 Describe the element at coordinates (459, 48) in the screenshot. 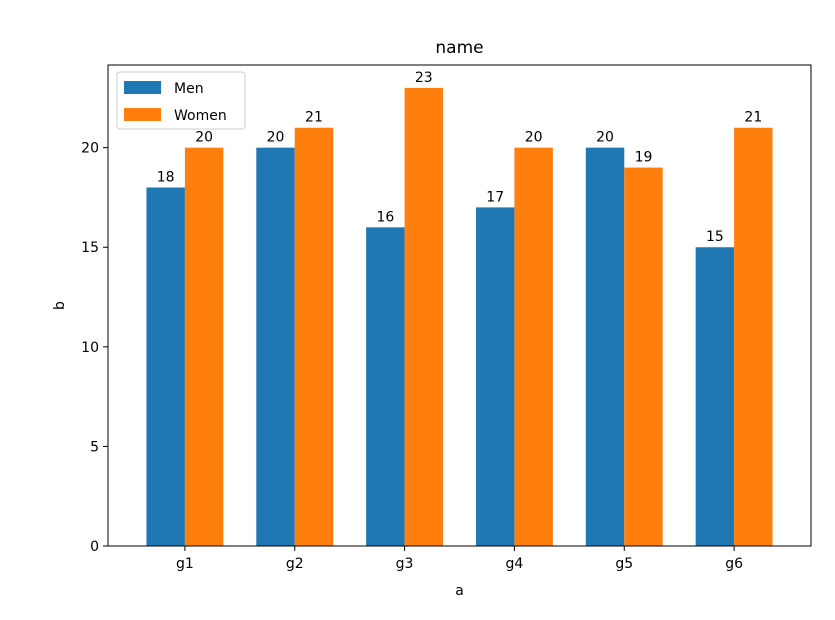

I see `chart-title: name` at that location.